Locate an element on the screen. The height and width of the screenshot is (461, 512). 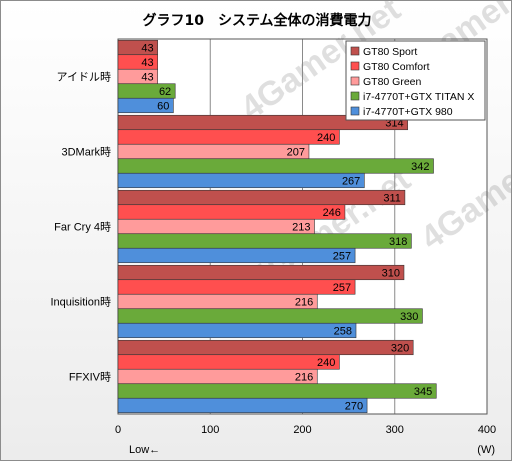
legend is located at coordinates (415, 80).